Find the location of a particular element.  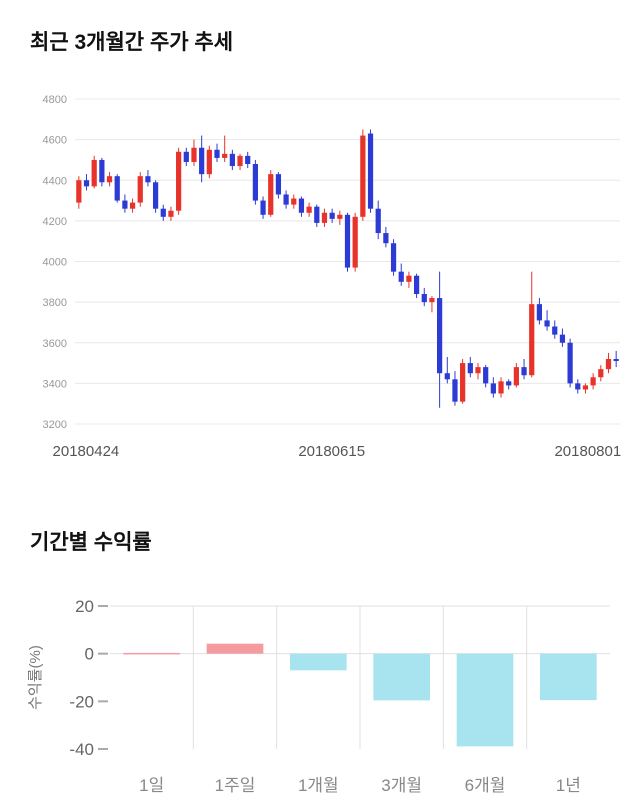

y-tick-label: 4600 is located at coordinates (55, 141).